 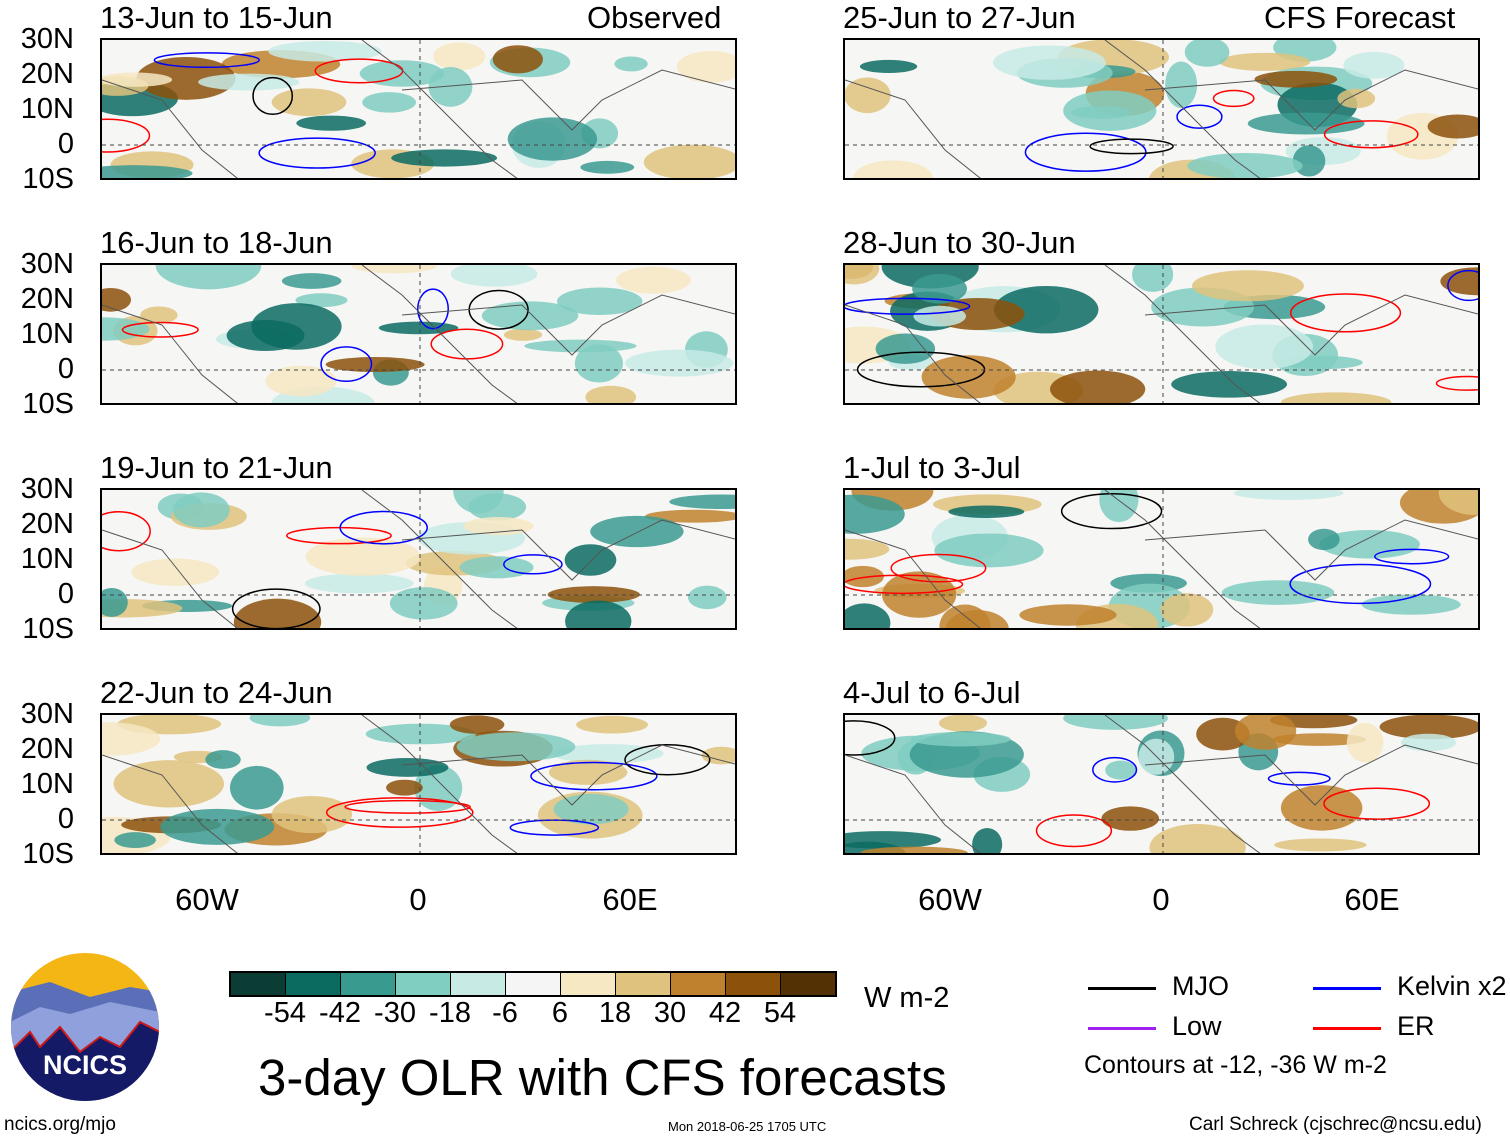 I want to click on colorbar-tick: 18, so click(x=615, y=1013).